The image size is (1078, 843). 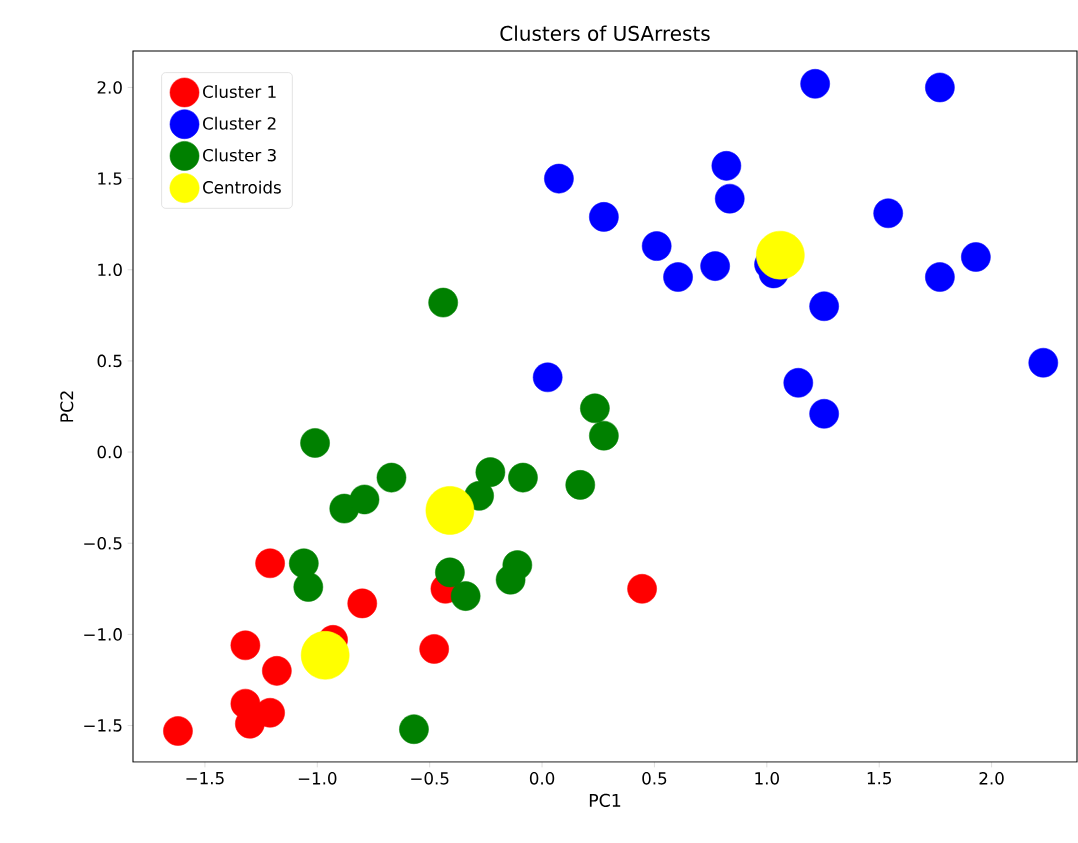 I want to click on y-tick-label: 0.5, so click(x=109, y=361).